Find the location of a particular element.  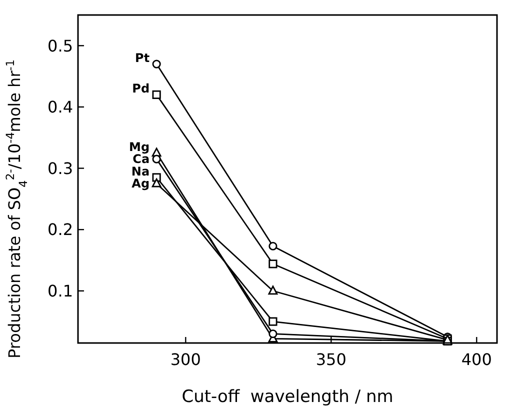

y-tick-label: 0.3 is located at coordinates (60, 168).